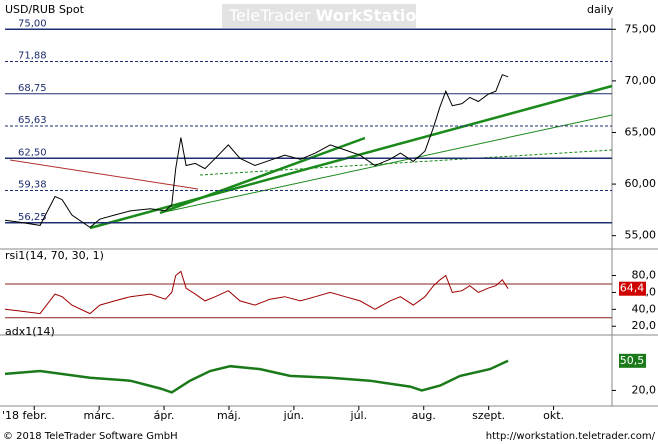 This screenshot has height=444, width=658. Describe the element at coordinates (164, 415) in the screenshot. I see `x-tick-label: ápr.` at that location.